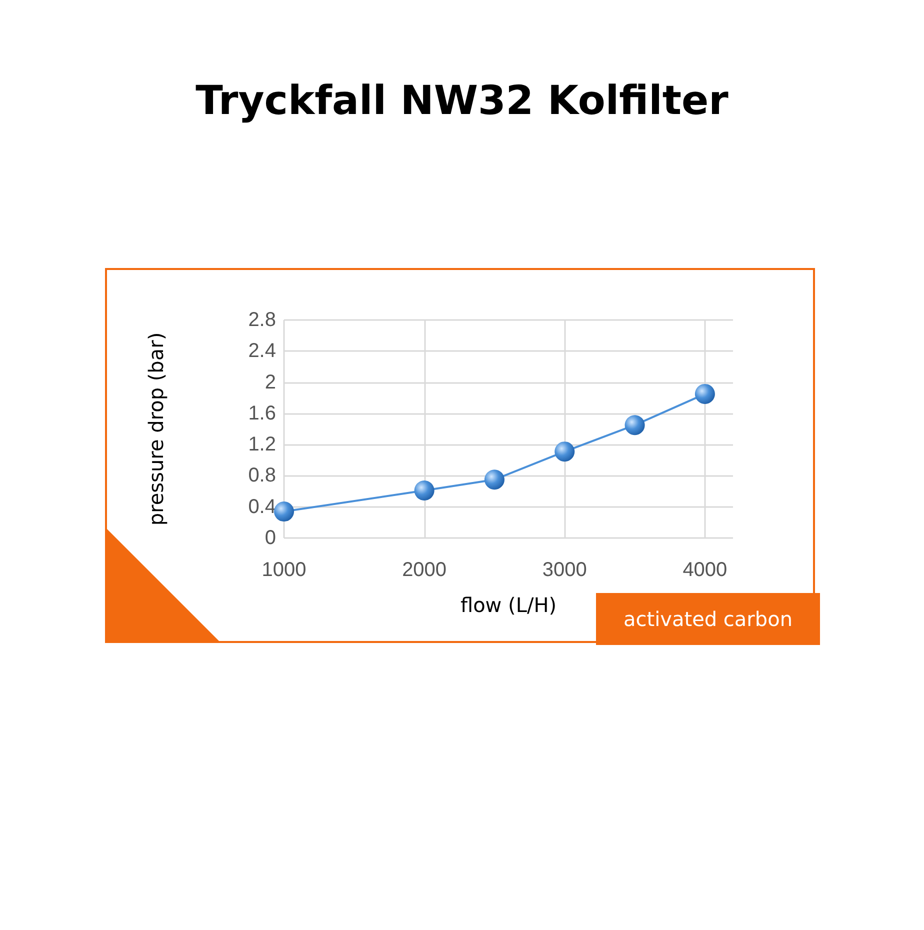  What do you see at coordinates (508, 605) in the screenshot?
I see `x-axis-title: flow (L/H)` at bounding box center [508, 605].